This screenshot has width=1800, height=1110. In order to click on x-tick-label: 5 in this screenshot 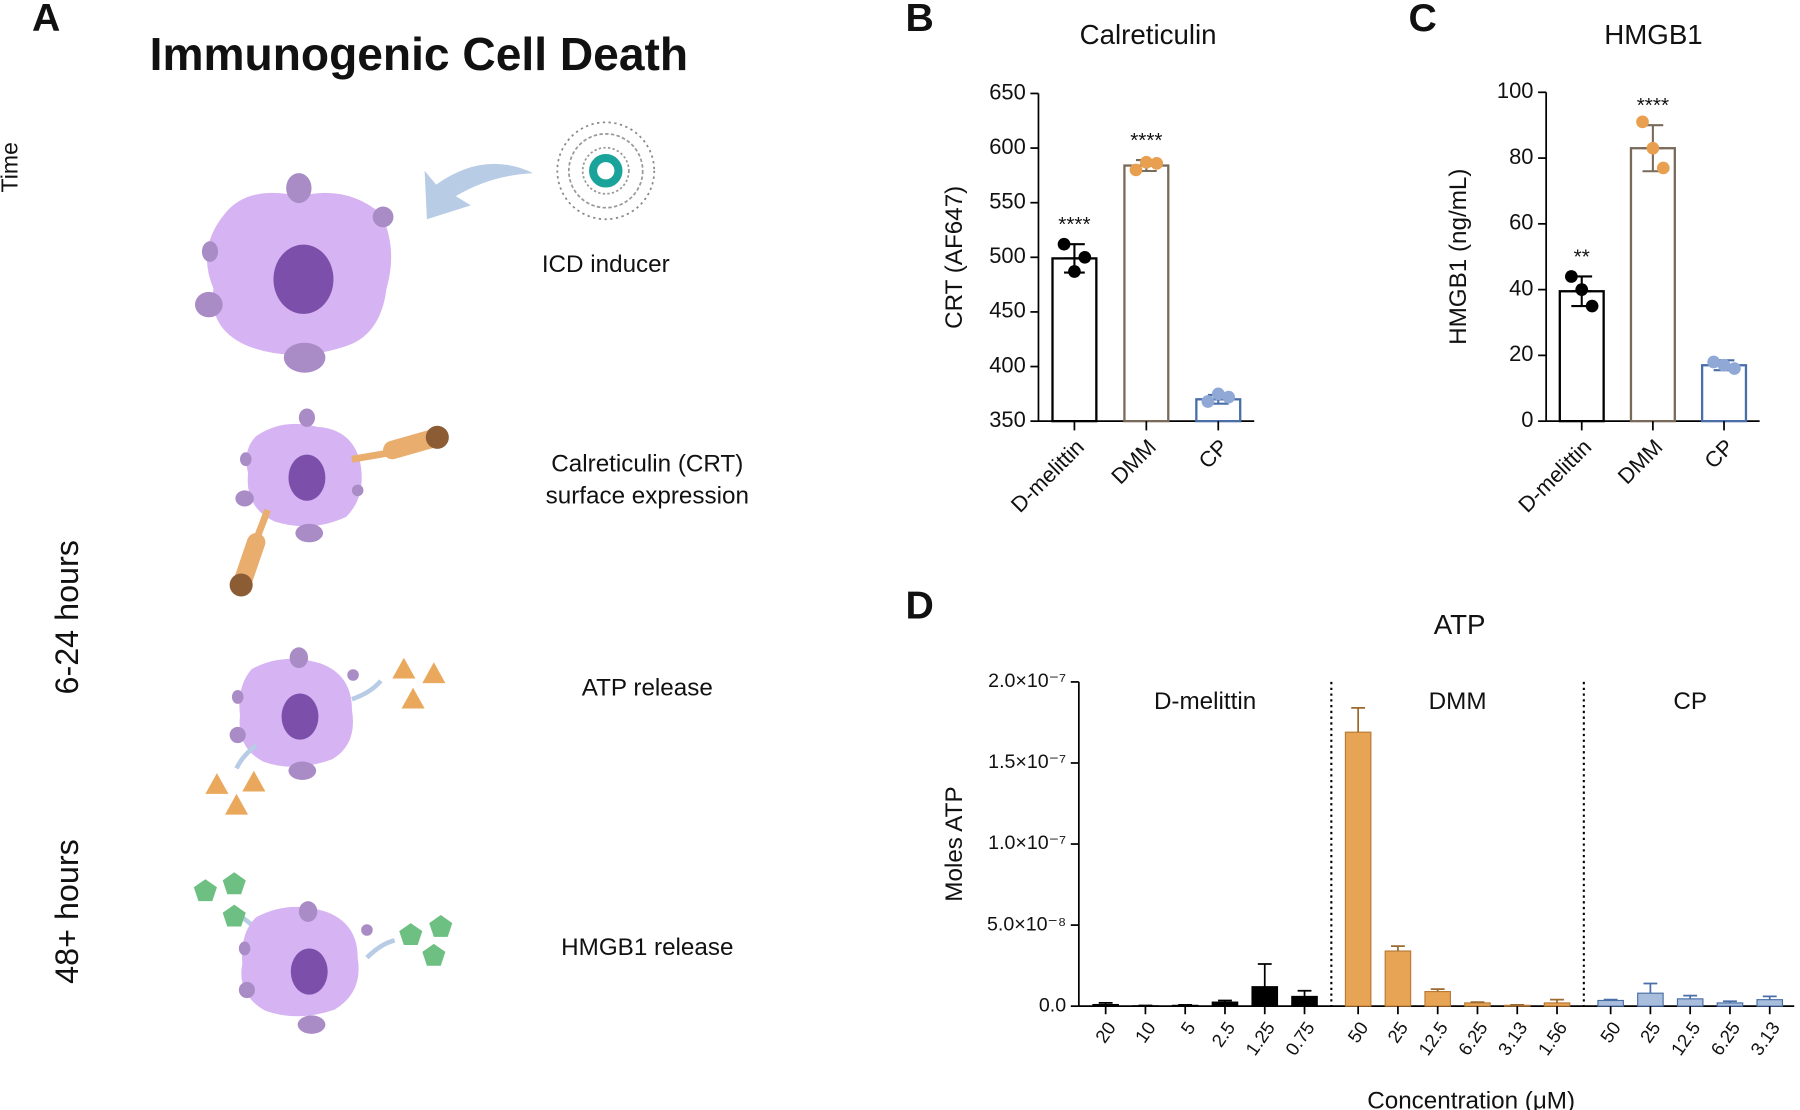, I will do `click(1187, 1028)`.